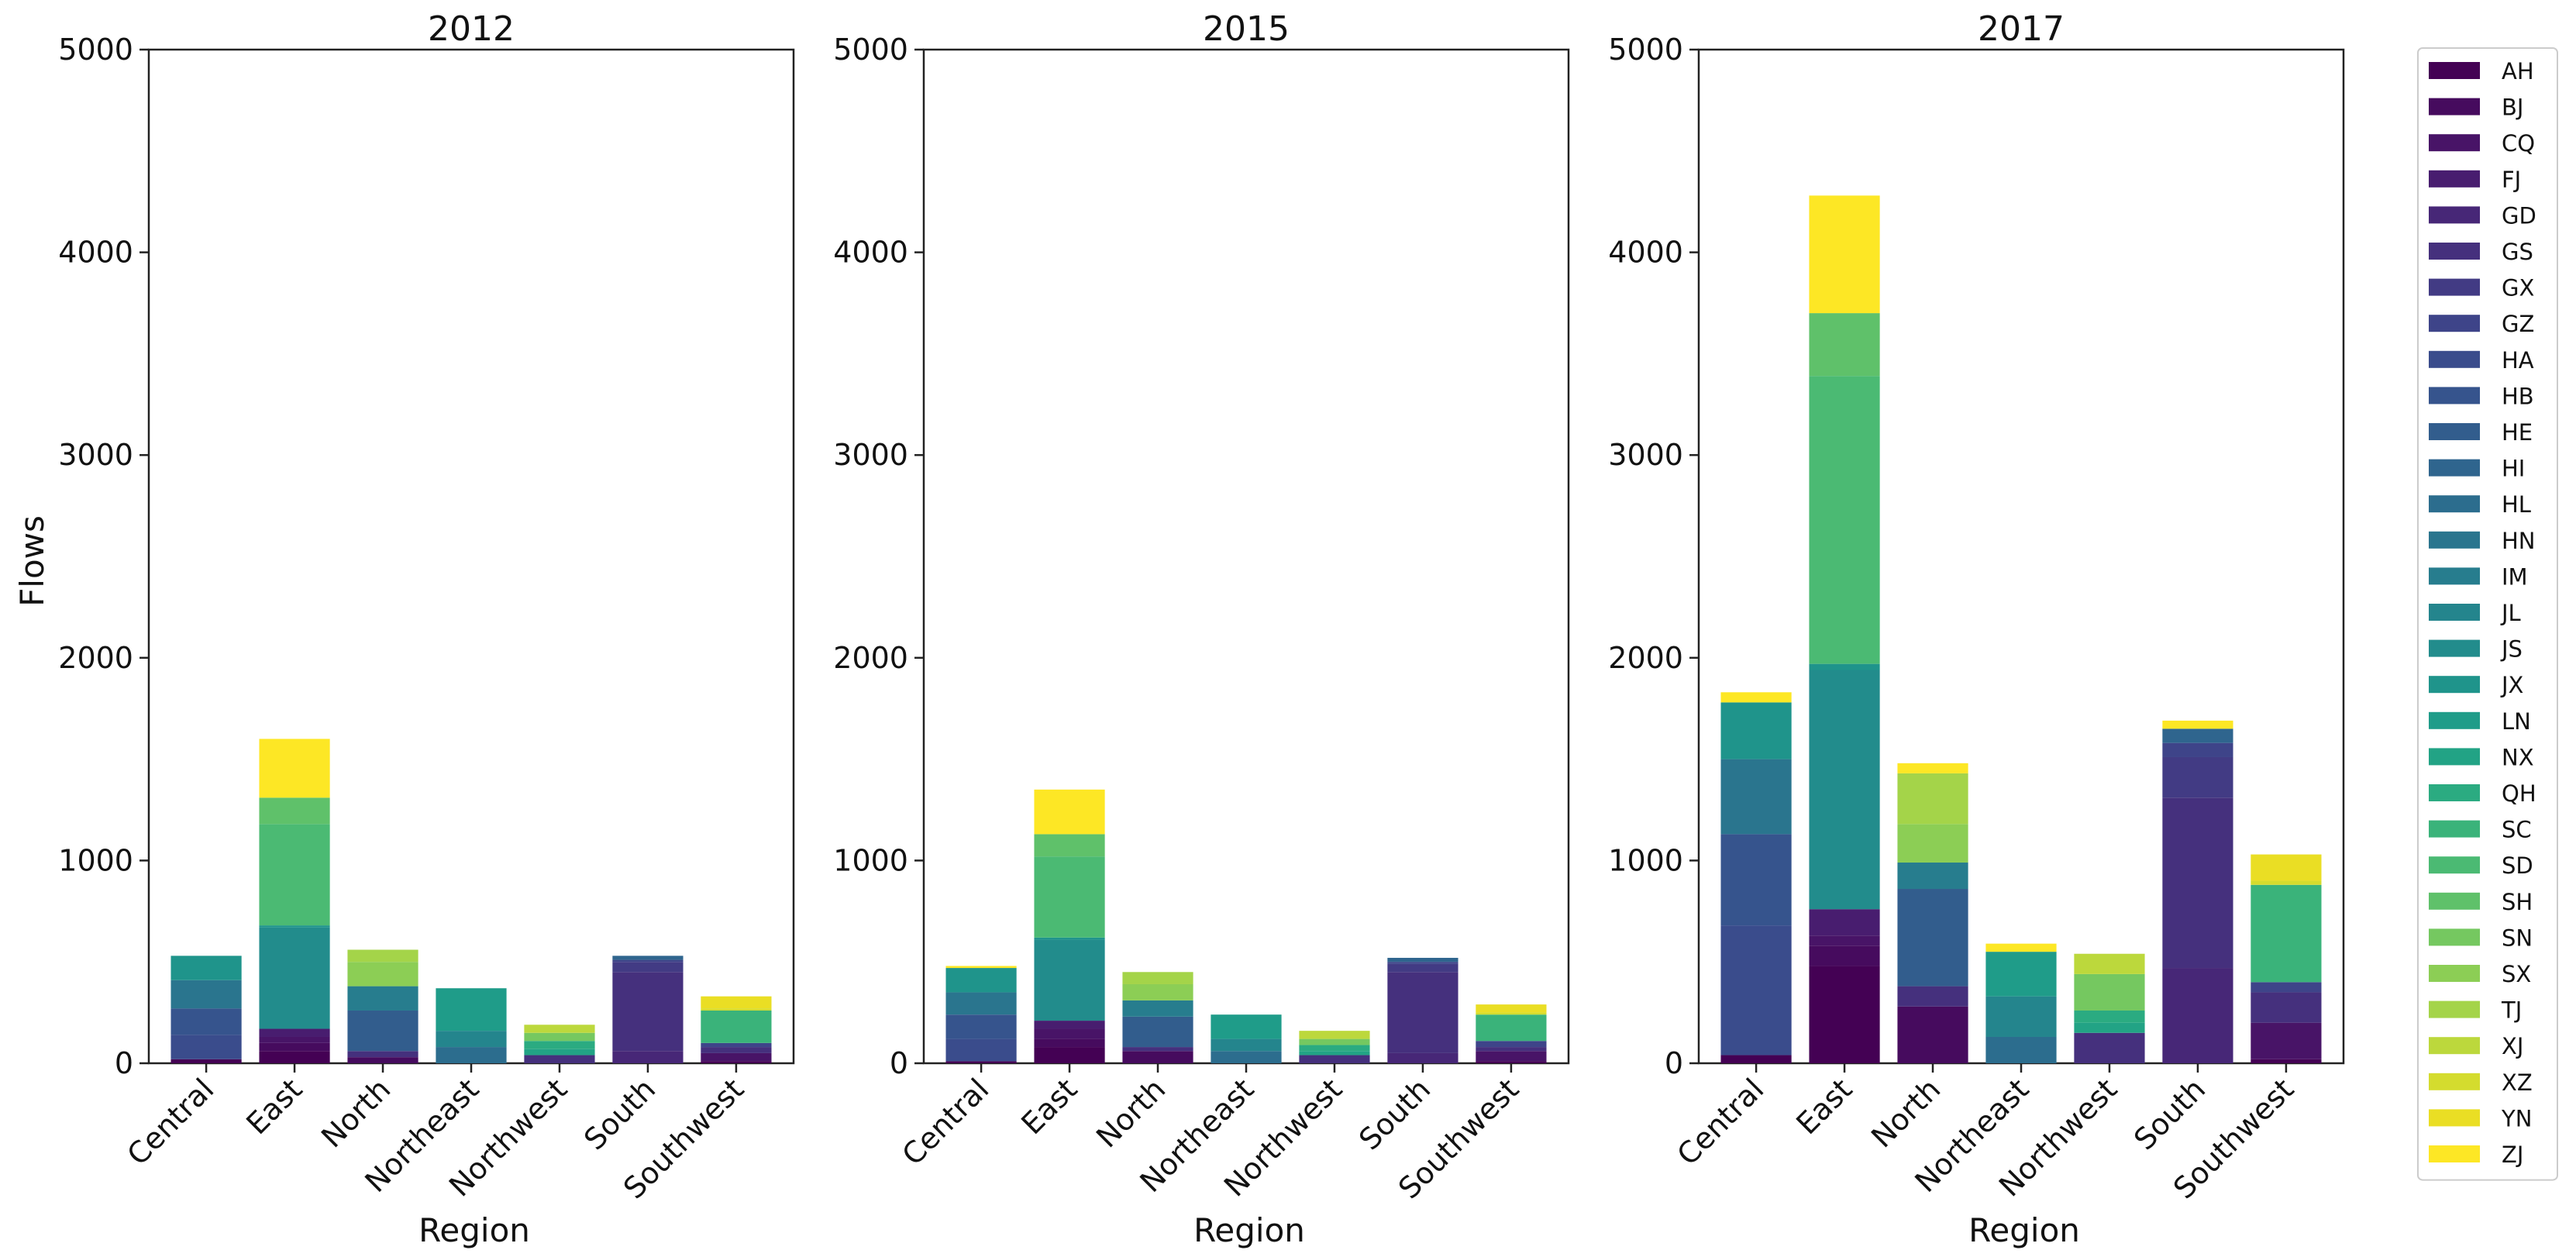  What do you see at coordinates (981, 1003) in the screenshot?
I see `bar-segment-hn-central` at bounding box center [981, 1003].